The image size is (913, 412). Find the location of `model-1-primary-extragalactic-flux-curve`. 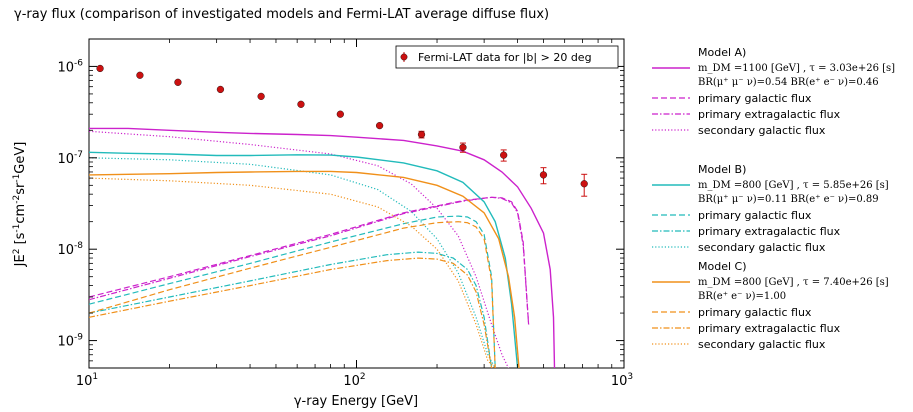

model-1-primary-extragalactic-flux-curve is located at coordinates (291, 309).